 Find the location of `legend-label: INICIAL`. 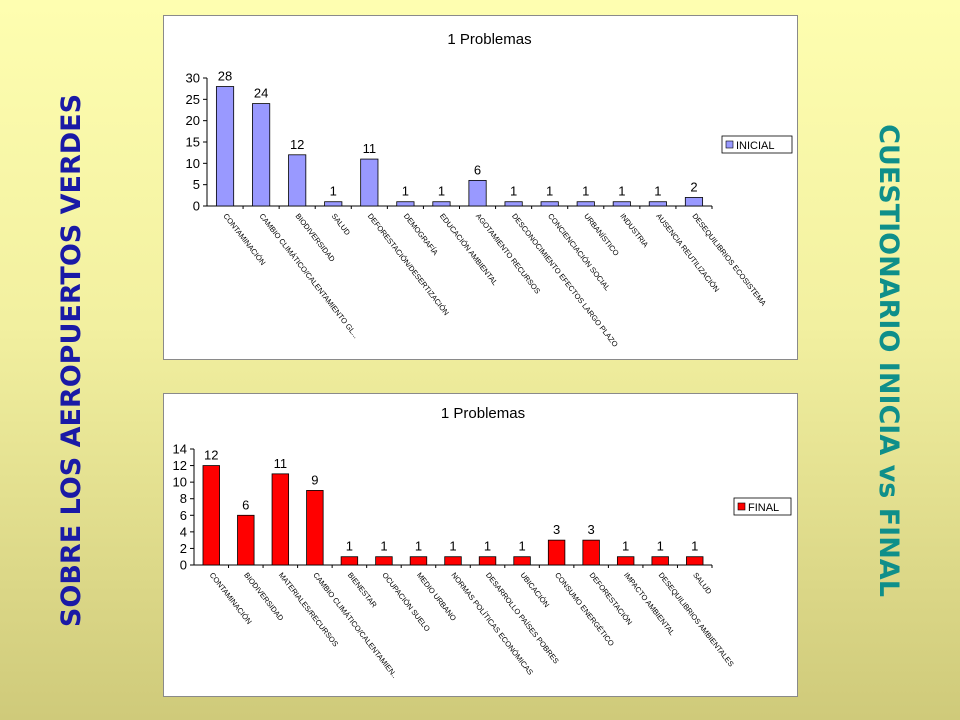

legend-label: INICIAL is located at coordinates (755, 146).